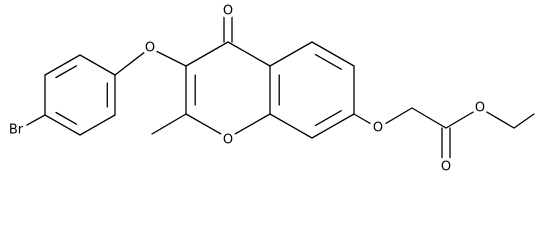  What do you see at coordinates (16, 130) in the screenshot?
I see `atom-label: Br` at bounding box center [16, 130].